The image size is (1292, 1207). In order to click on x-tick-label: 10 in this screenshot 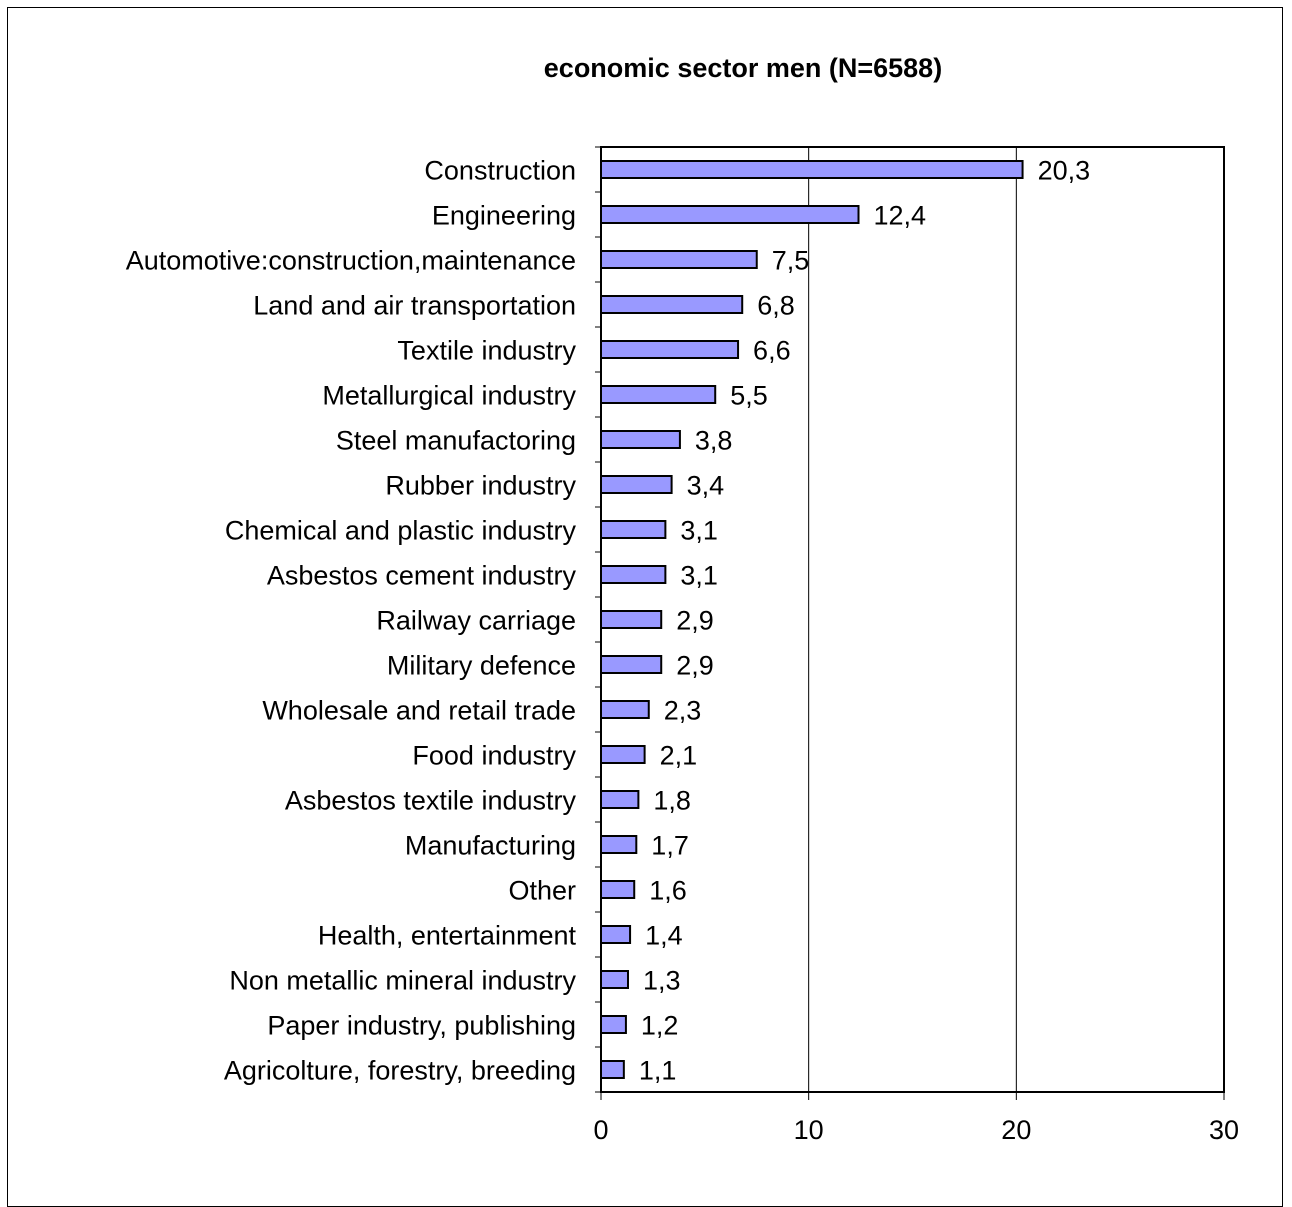, I will do `click(809, 1130)`.